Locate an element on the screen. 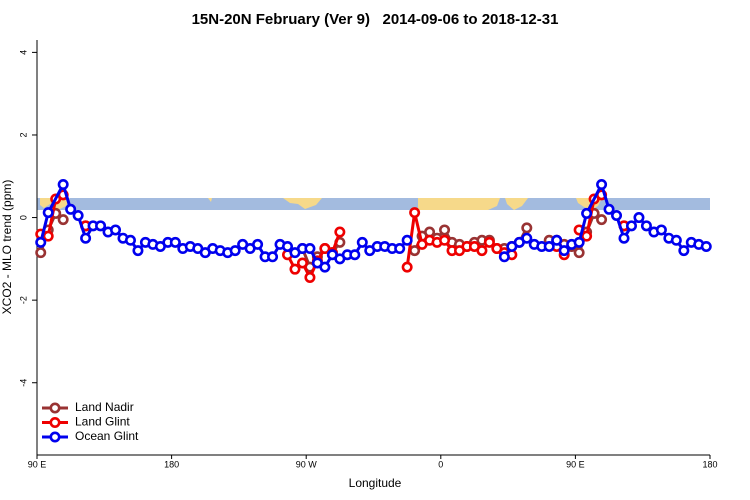 This screenshot has width=750, height=500. legend-label: Land Glint is located at coordinates (102, 422).